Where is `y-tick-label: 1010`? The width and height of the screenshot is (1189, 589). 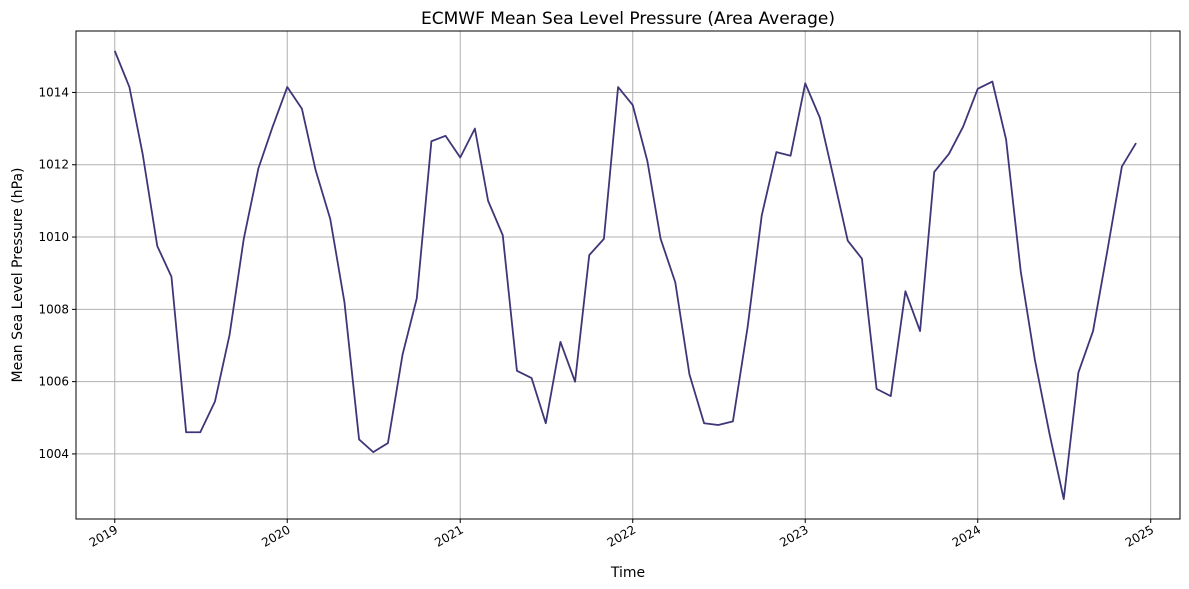 y-tick-label: 1010 is located at coordinates (53, 237).